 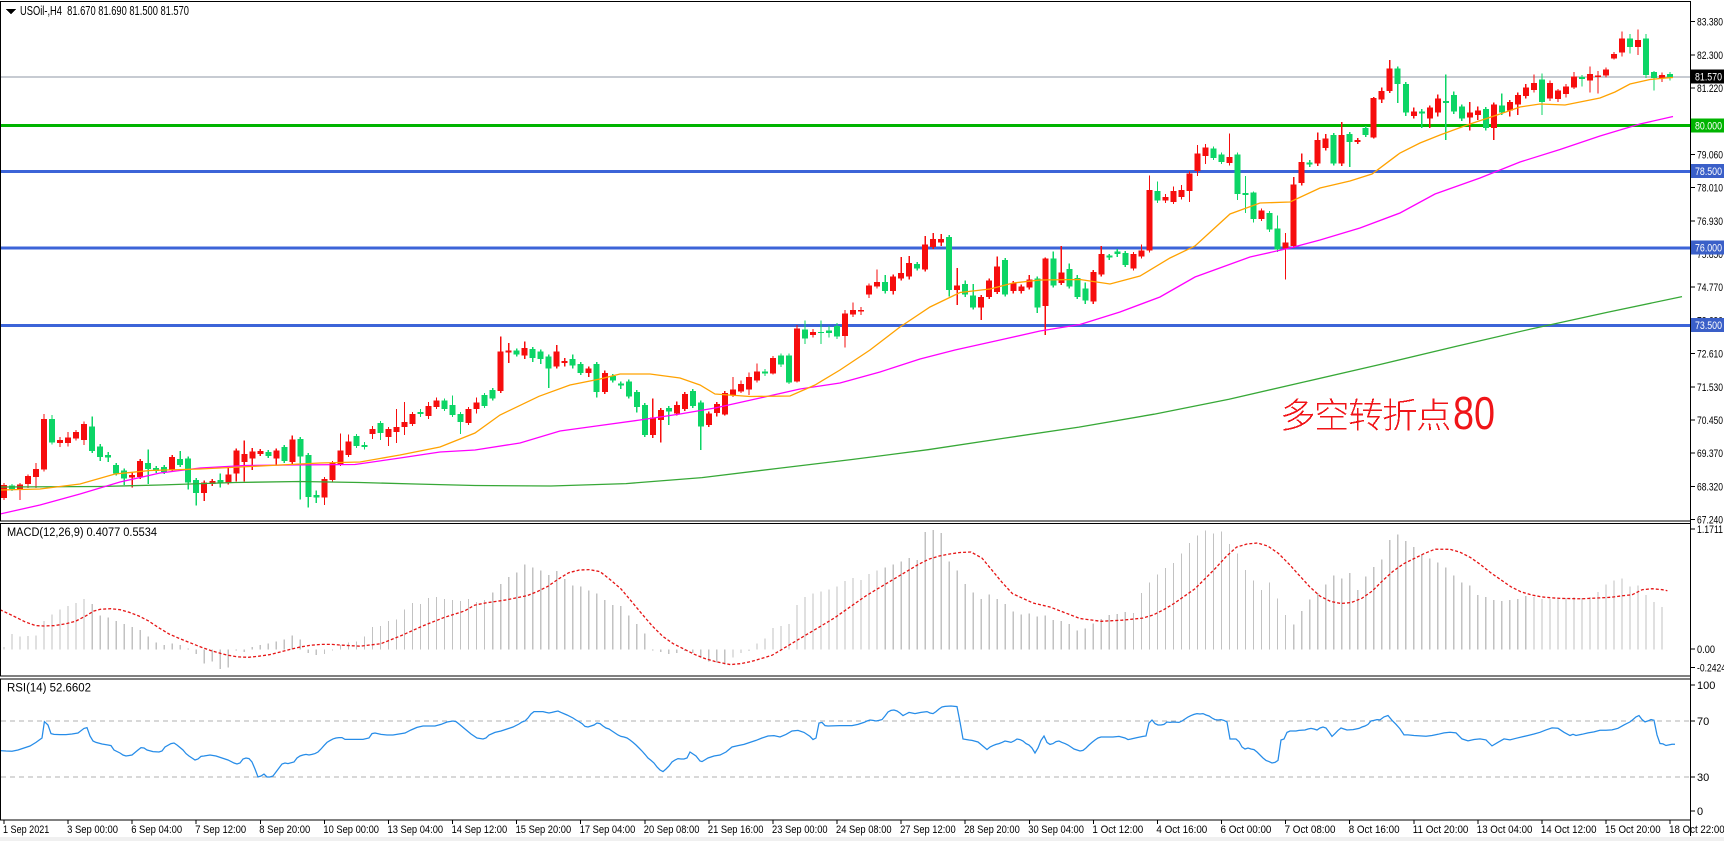 I want to click on svg-text: 6 Sep 04:00, so click(x=156, y=830).